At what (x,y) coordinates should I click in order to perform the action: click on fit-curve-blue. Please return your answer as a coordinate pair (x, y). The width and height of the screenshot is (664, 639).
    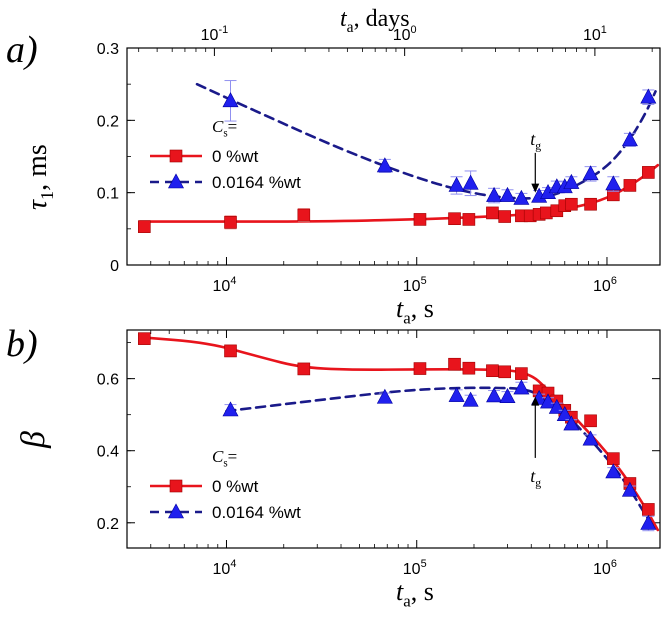
    Looking at the image, I should click on (440, 457).